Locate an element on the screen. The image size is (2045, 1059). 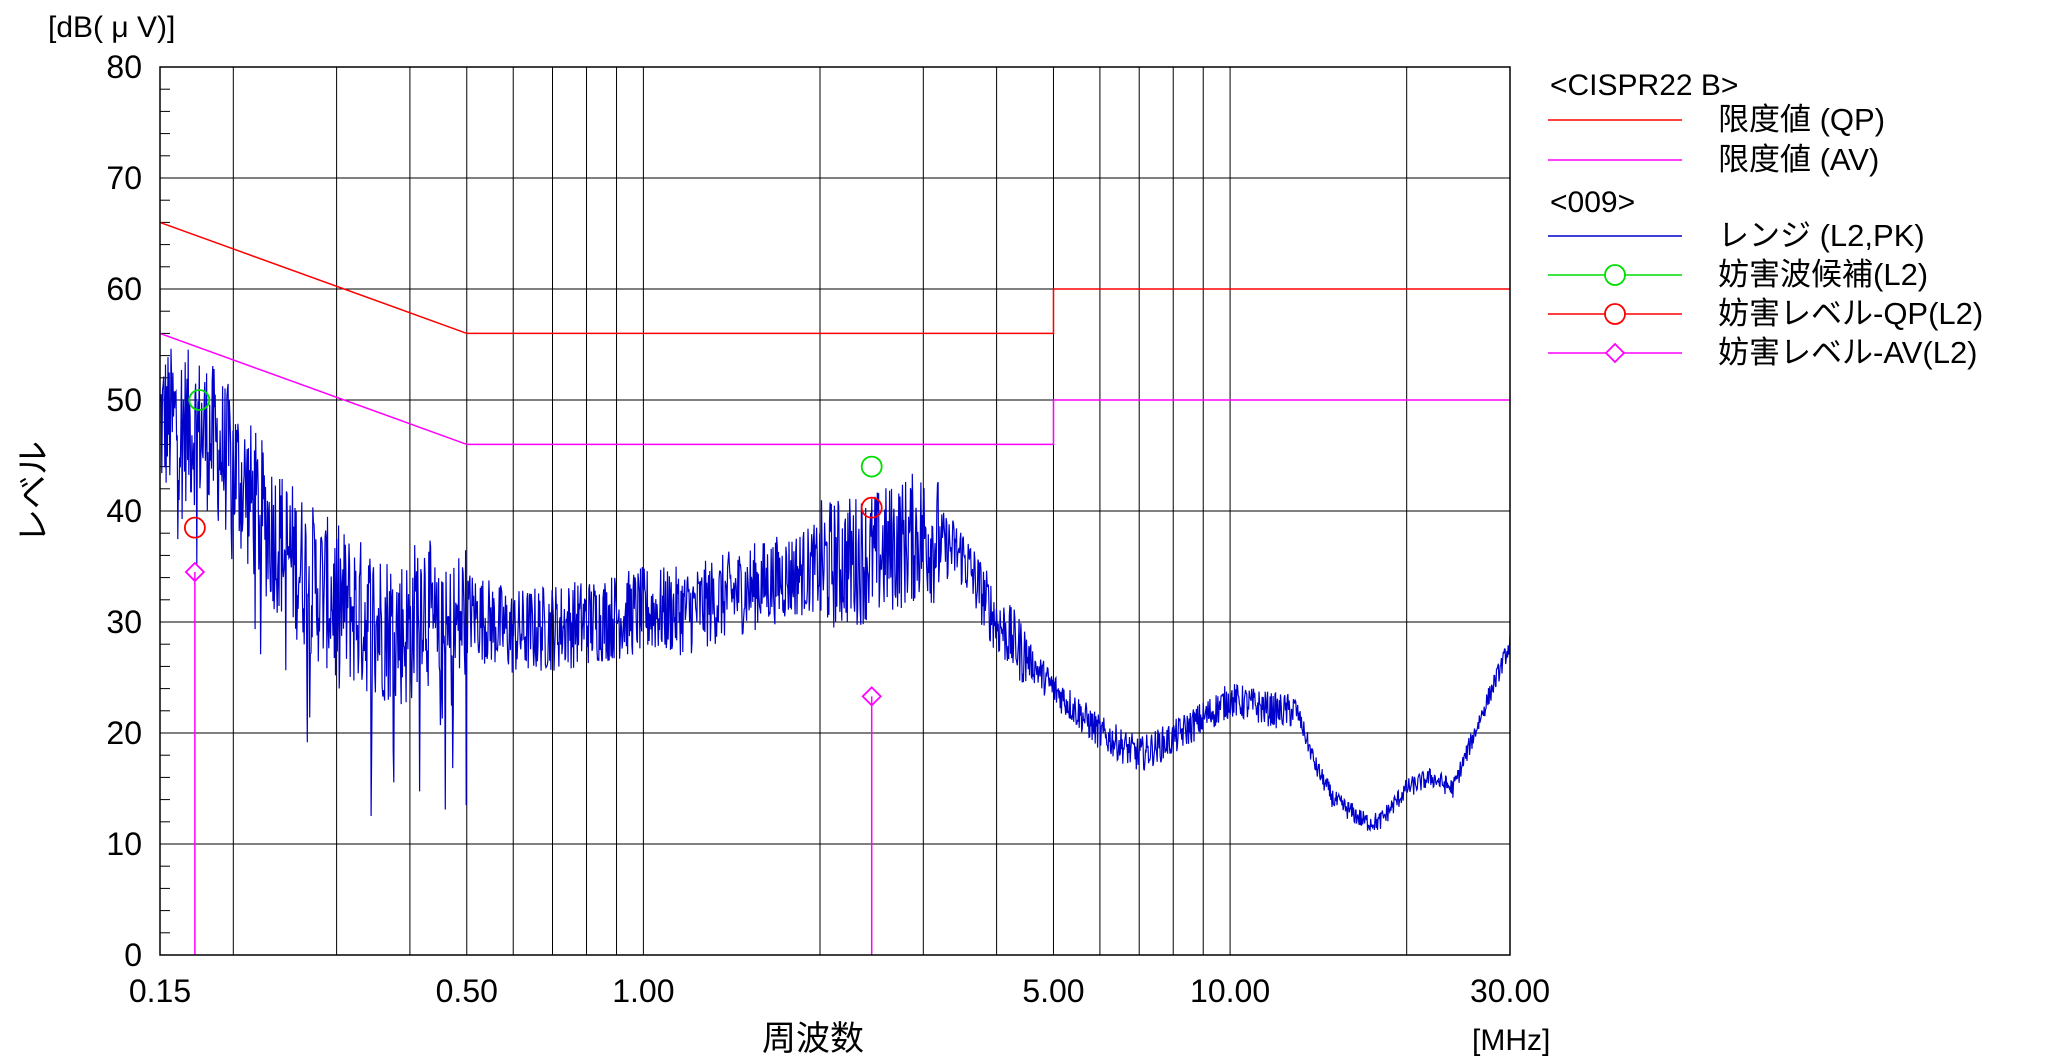
x-tick-label: 0.50 is located at coordinates (467, 991).